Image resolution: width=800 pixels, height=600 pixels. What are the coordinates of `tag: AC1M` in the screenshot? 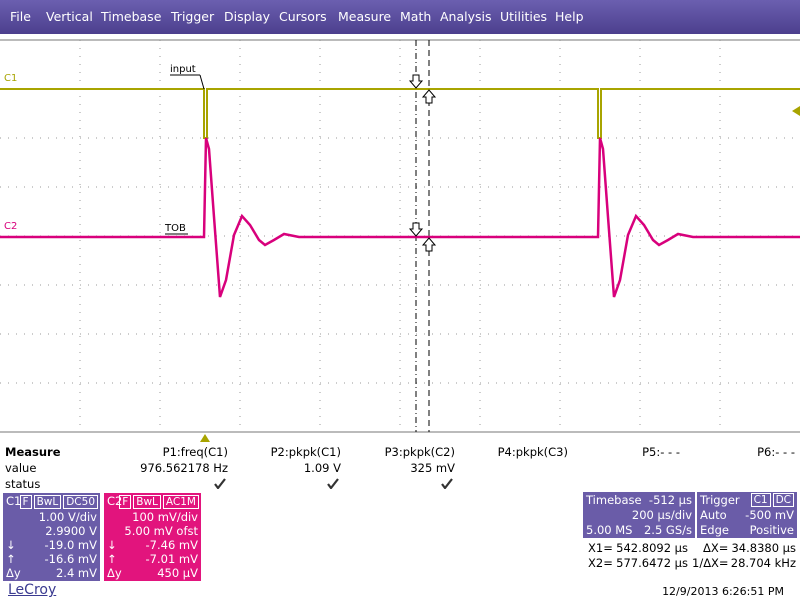 It's located at (180, 502).